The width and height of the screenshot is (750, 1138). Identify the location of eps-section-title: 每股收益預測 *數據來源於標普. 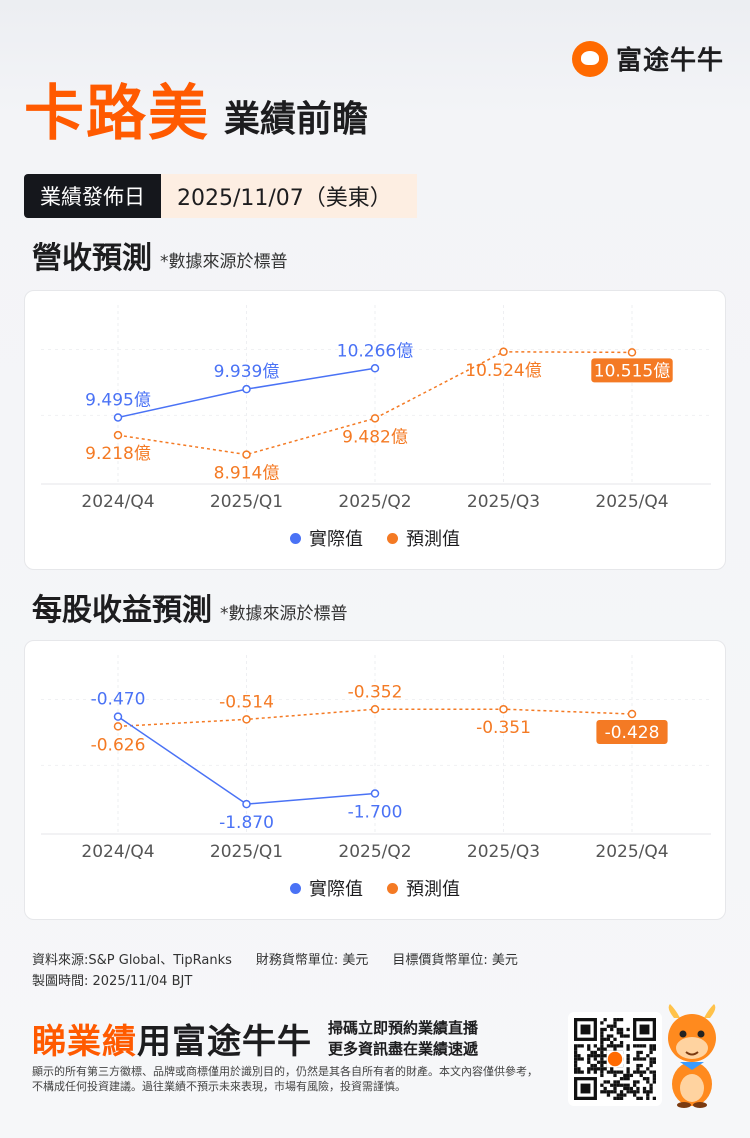
(190, 611).